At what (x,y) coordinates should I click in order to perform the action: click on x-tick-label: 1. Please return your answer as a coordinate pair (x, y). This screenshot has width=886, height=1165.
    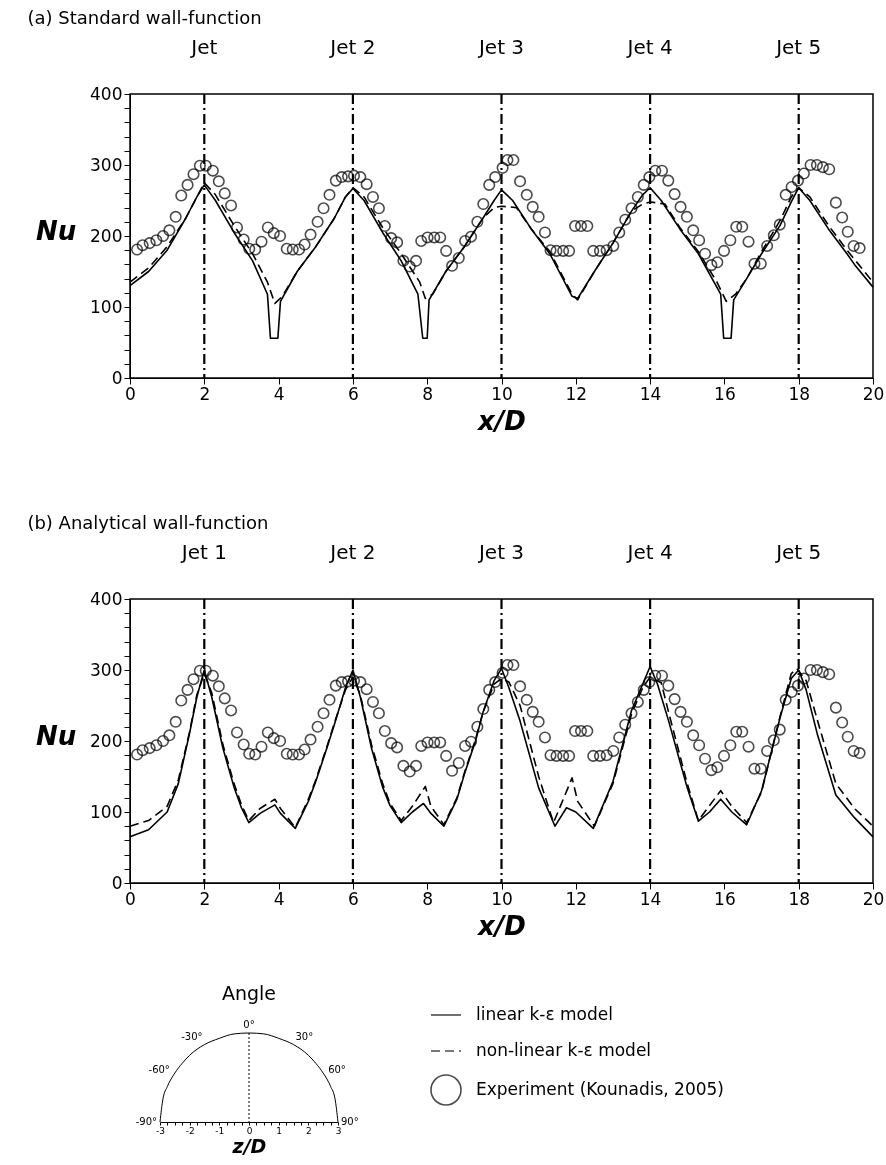
    Looking at the image, I should click on (279, 1130).